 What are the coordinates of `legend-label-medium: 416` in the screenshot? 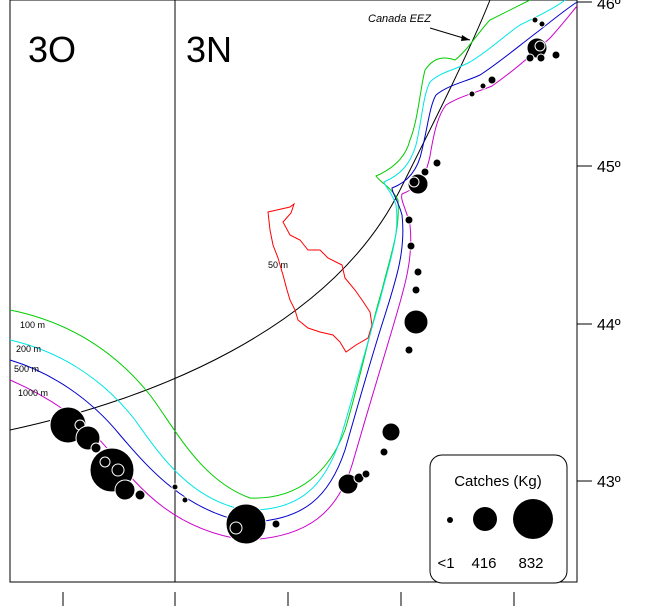 It's located at (483, 563).